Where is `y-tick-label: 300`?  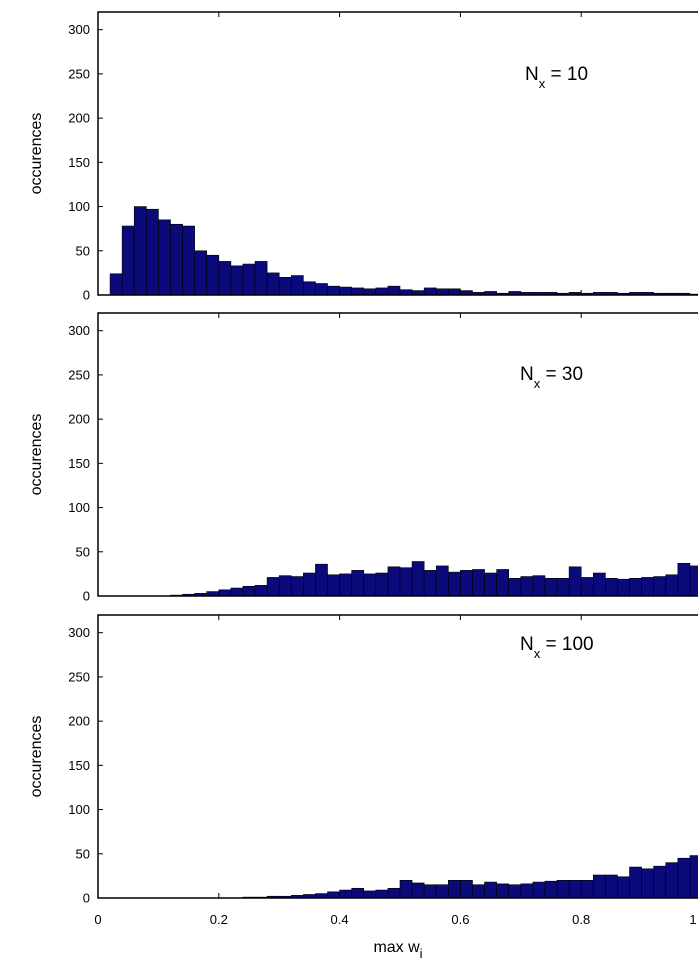 y-tick-label: 300 is located at coordinates (79, 632).